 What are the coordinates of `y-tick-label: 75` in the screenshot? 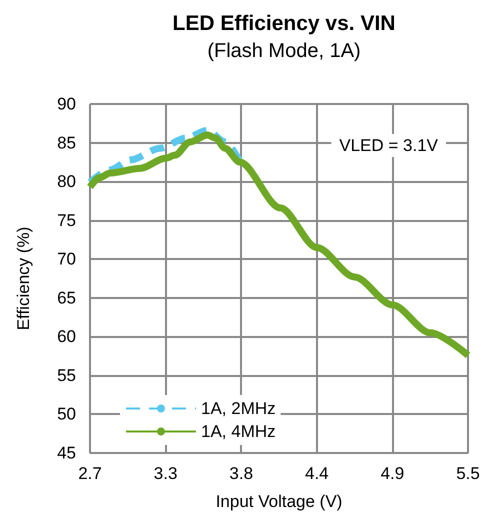 It's located at (66, 220).